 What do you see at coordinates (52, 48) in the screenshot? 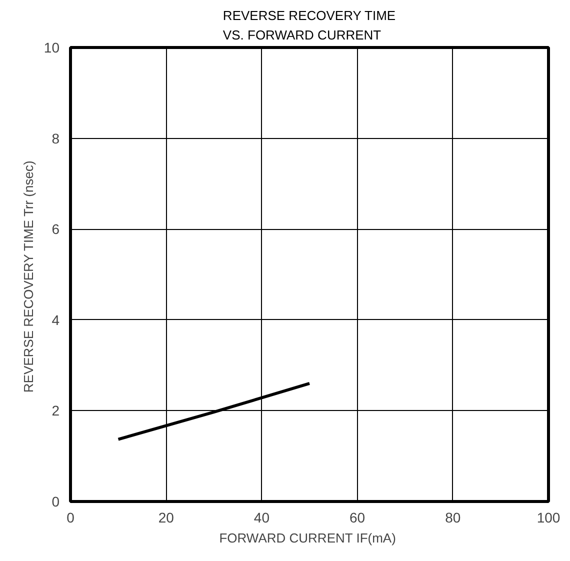
I see `y-tick-label: 10` at bounding box center [52, 48].